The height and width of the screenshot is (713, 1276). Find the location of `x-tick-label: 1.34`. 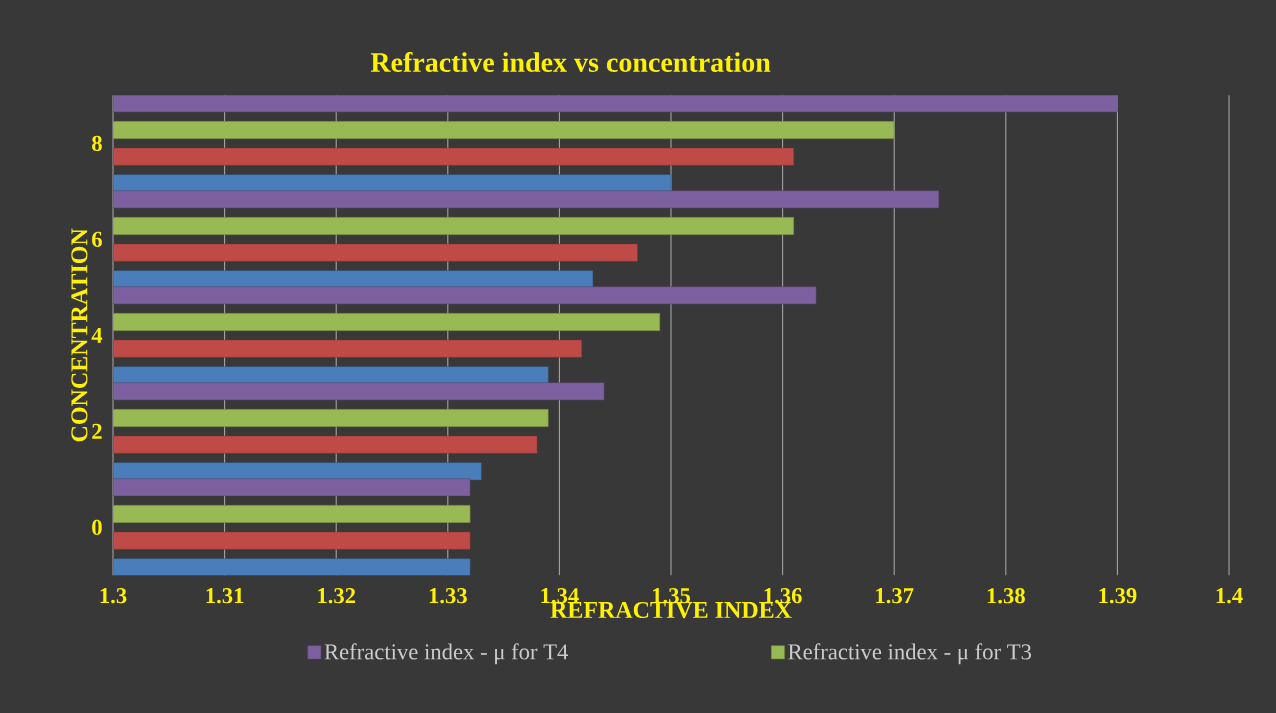

x-tick-label: 1.34 is located at coordinates (560, 595).